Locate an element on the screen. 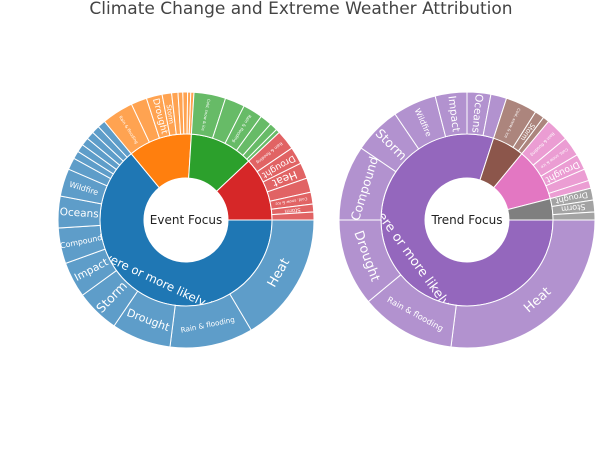 This screenshot has width=603, height=455. center-label-event-focus: Event Focus is located at coordinates (186, 220).